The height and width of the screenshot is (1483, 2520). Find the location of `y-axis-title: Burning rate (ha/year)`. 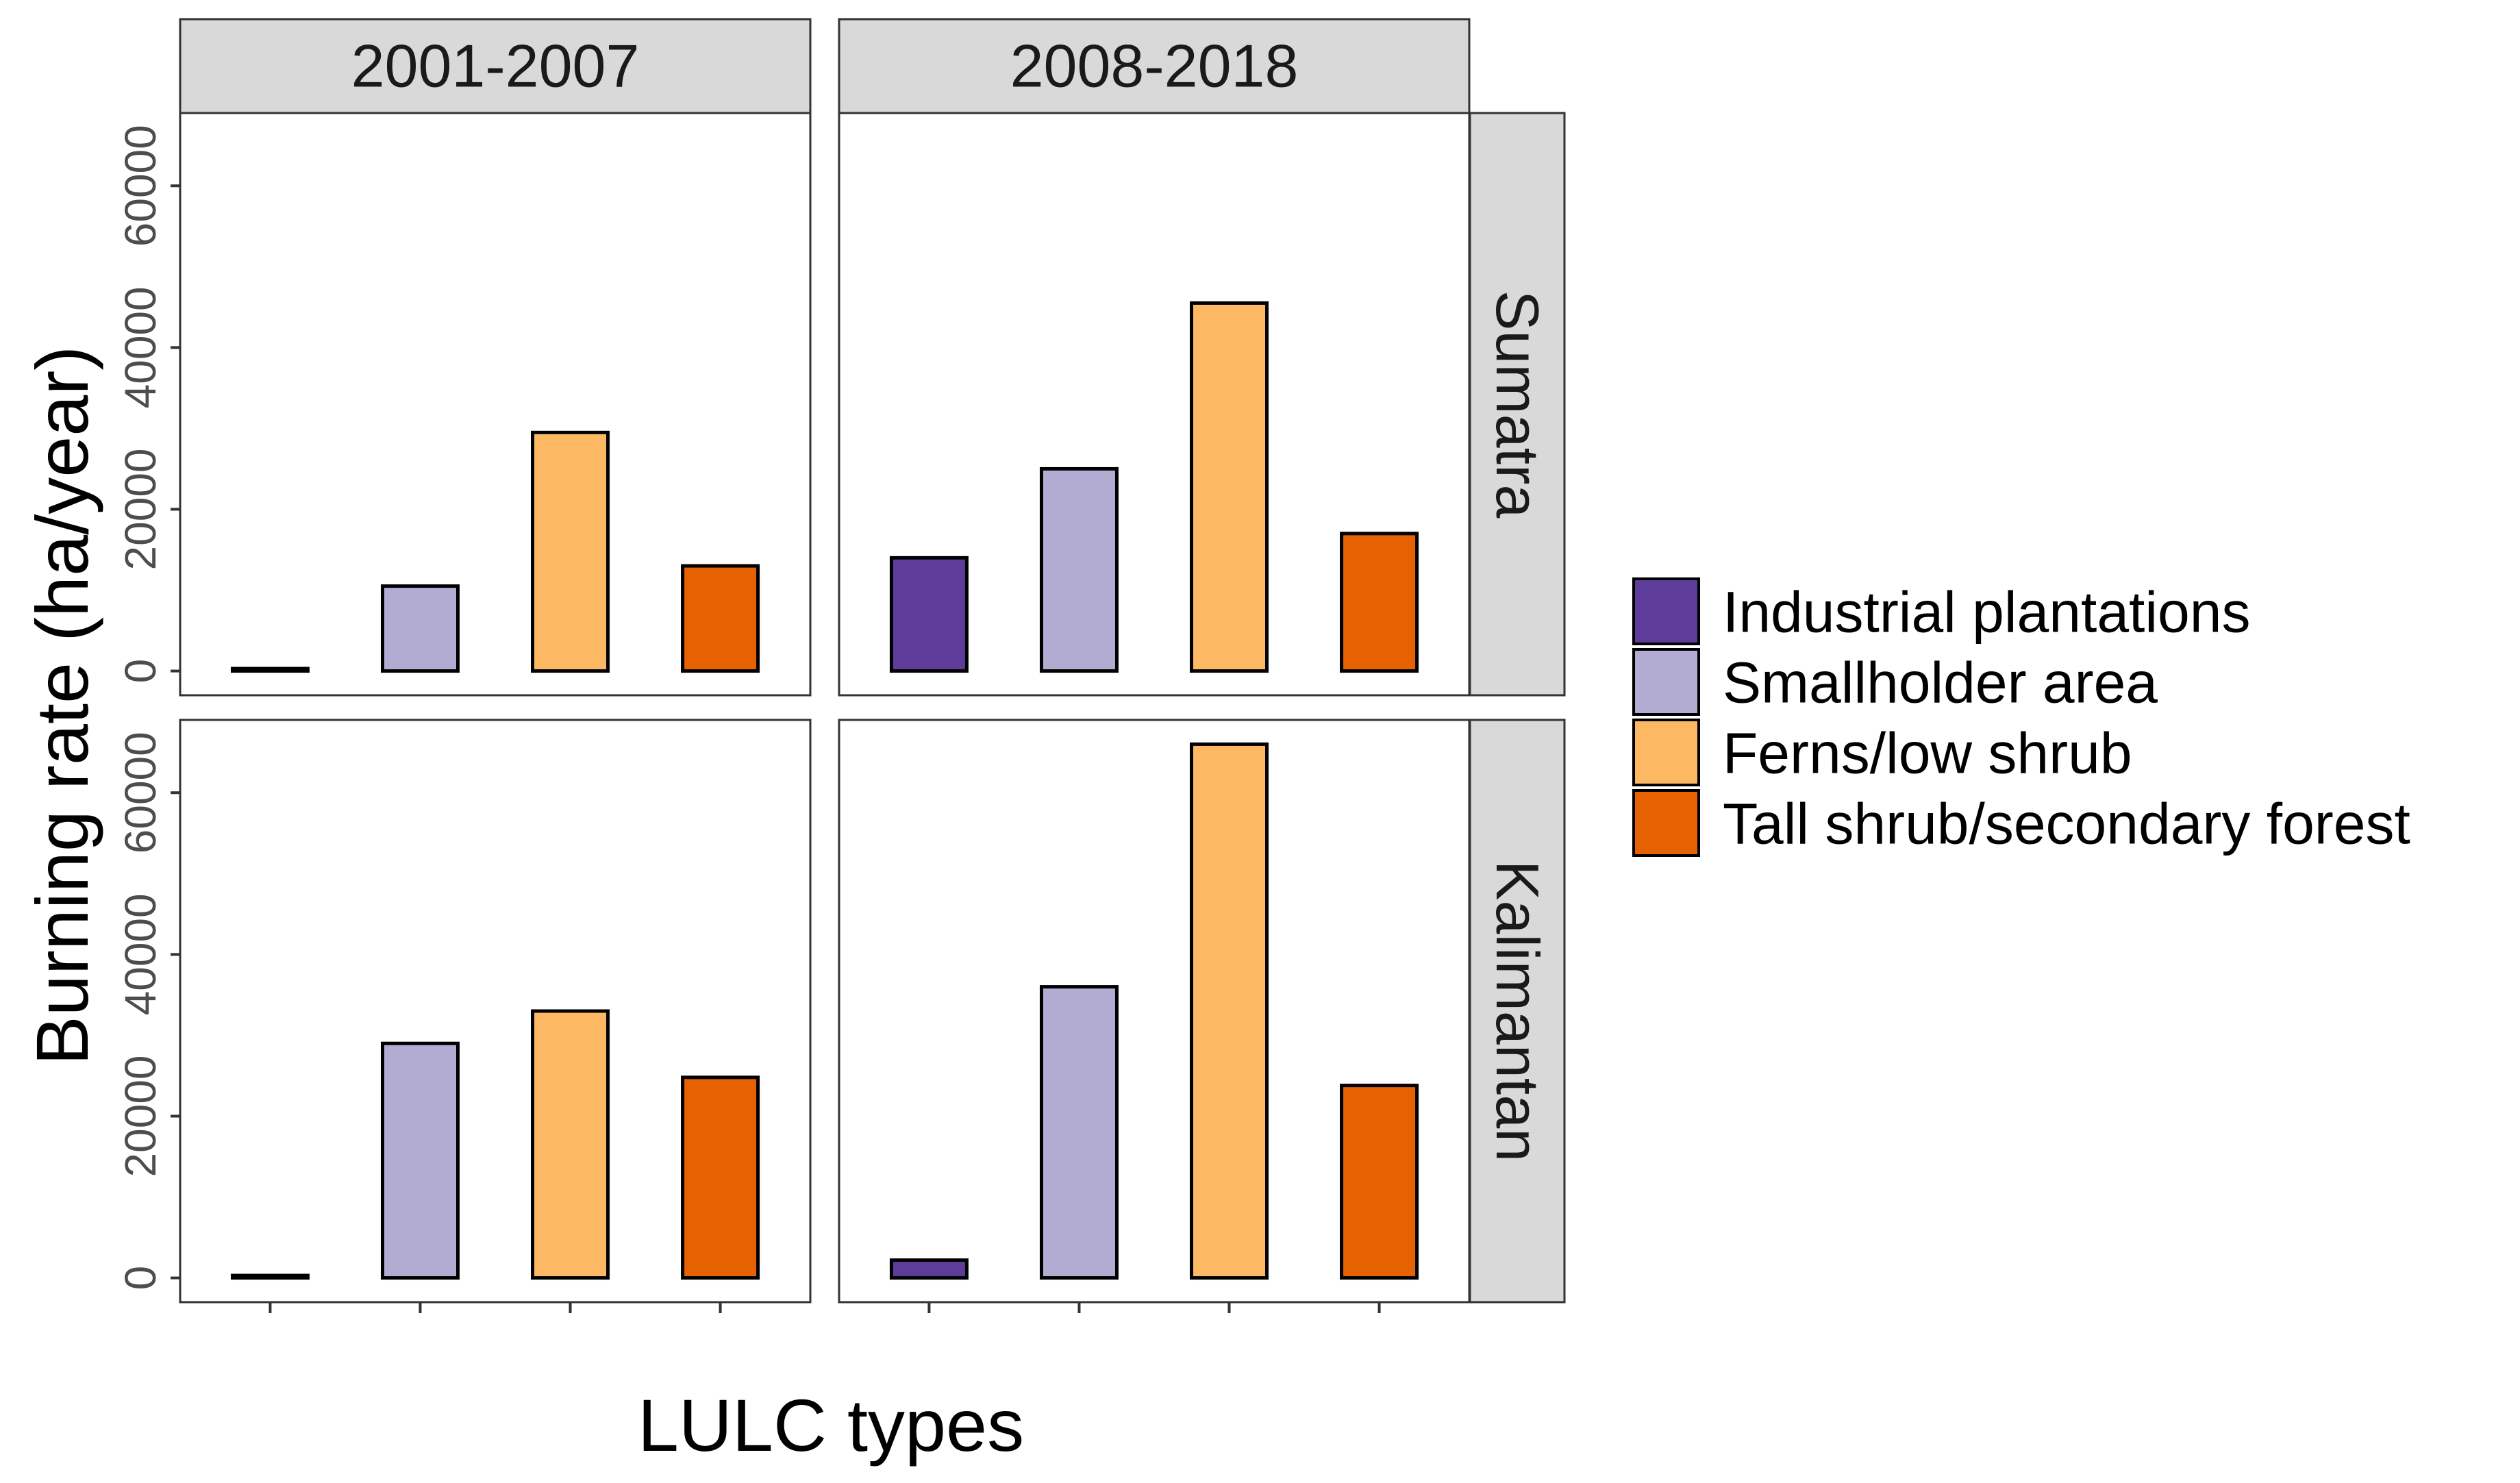

y-axis-title: Burning rate (ha/year) is located at coordinates (62, 706).